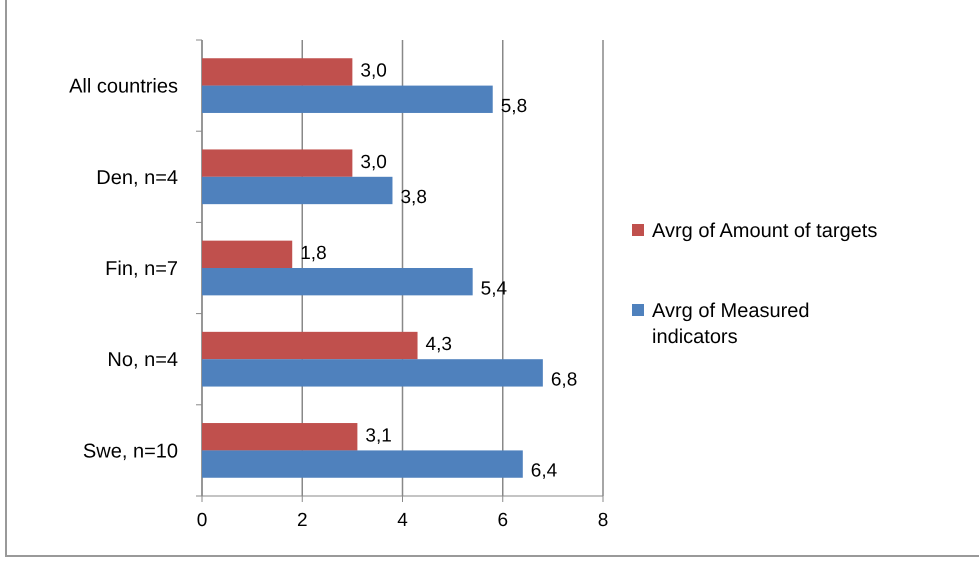  What do you see at coordinates (731, 324) in the screenshot?
I see `legend-label: Avrg of Measured indicators` at bounding box center [731, 324].